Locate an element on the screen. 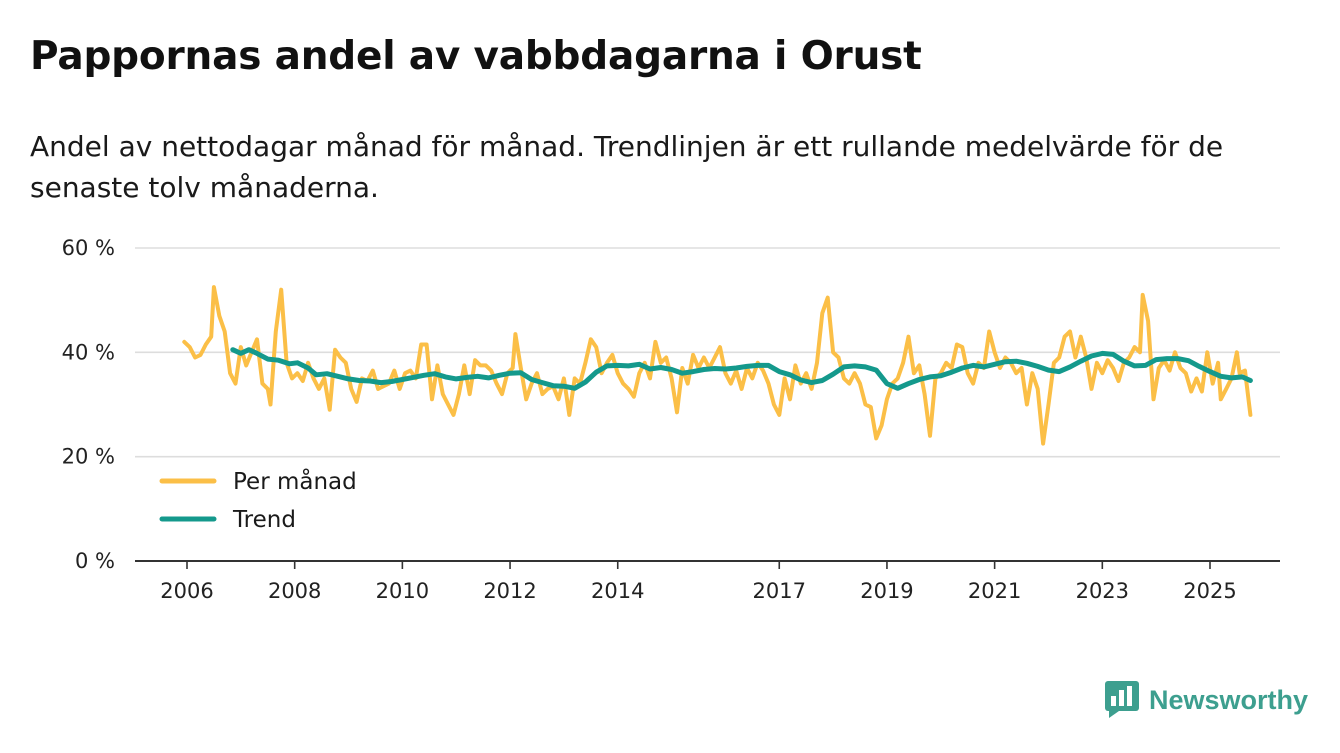 The height and width of the screenshot is (753, 1340). x-tick-label: 2017 is located at coordinates (779, 591).